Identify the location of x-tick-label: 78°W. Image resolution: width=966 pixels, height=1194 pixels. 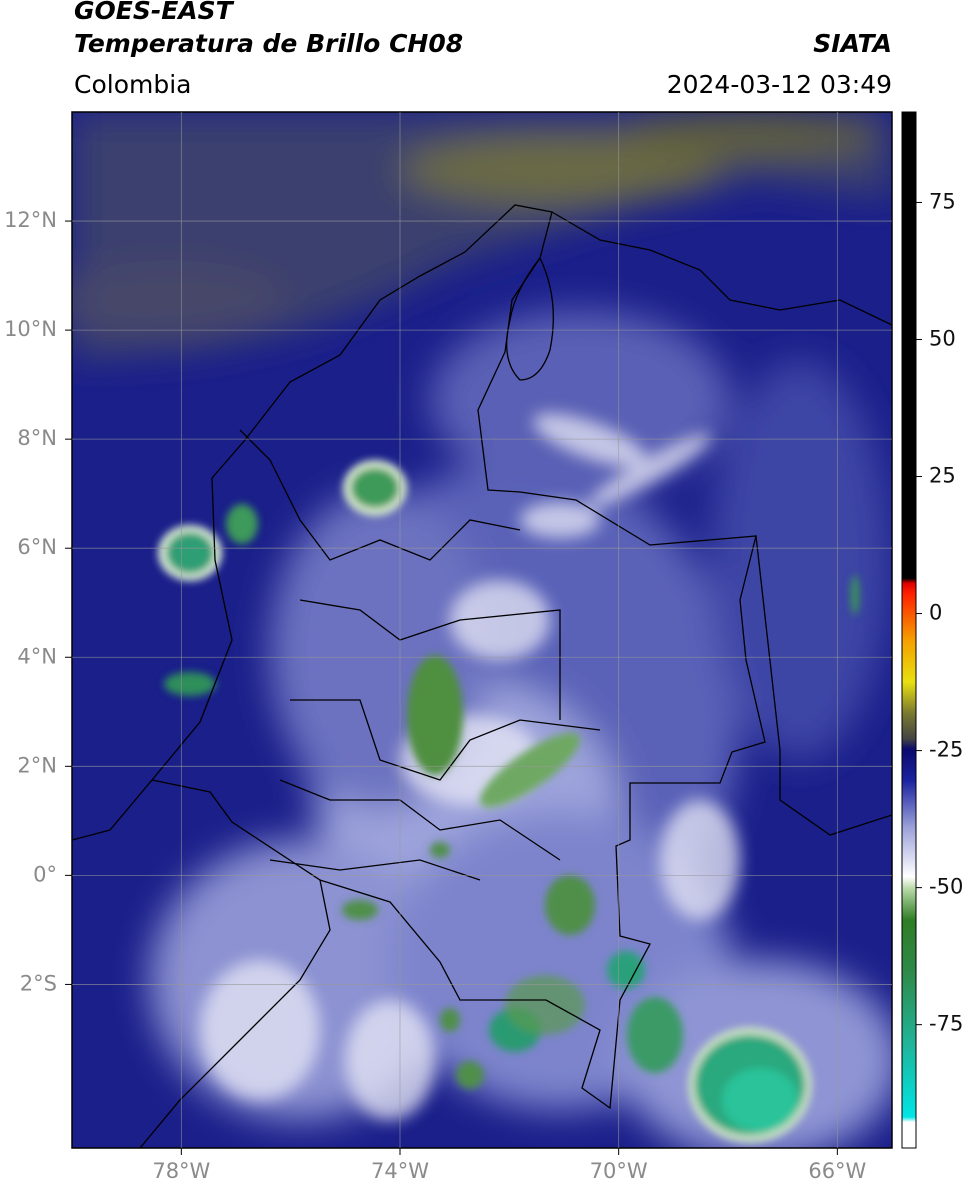
(181, 1171).